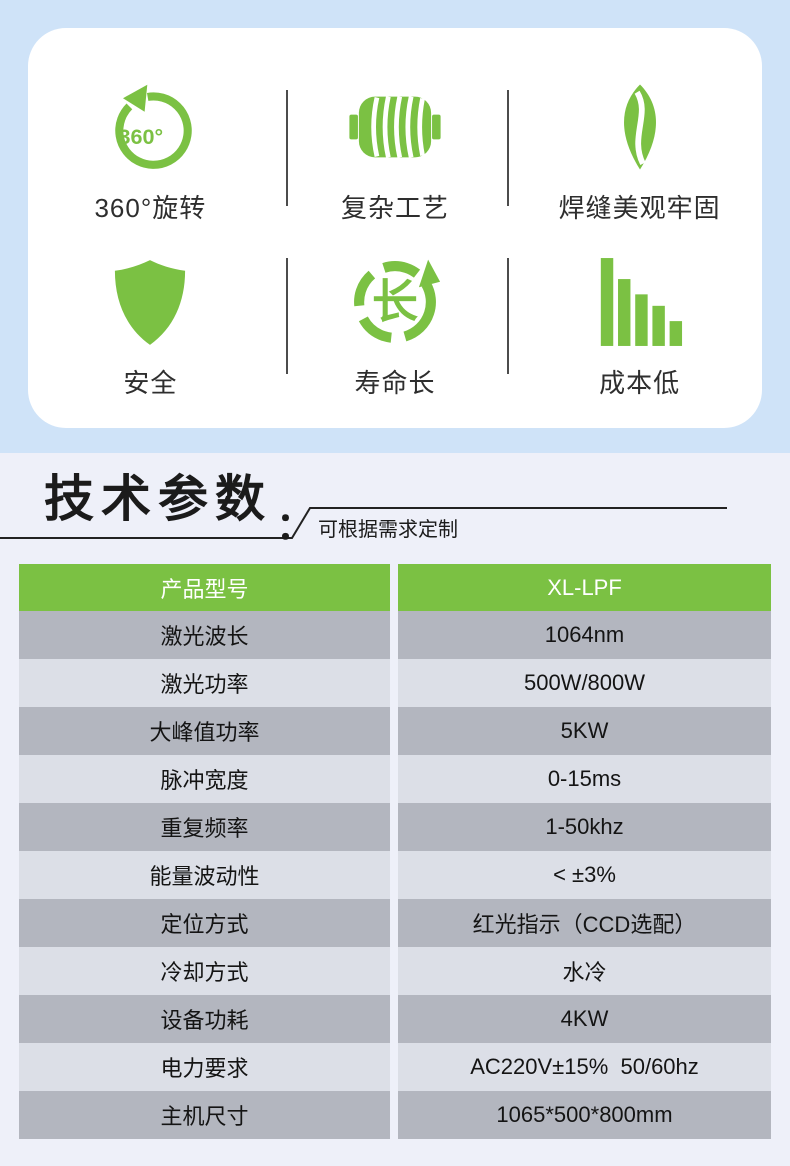 The height and width of the screenshot is (1166, 790). Describe the element at coordinates (394, 208) in the screenshot. I see `feature-label: 复杂工艺` at that location.